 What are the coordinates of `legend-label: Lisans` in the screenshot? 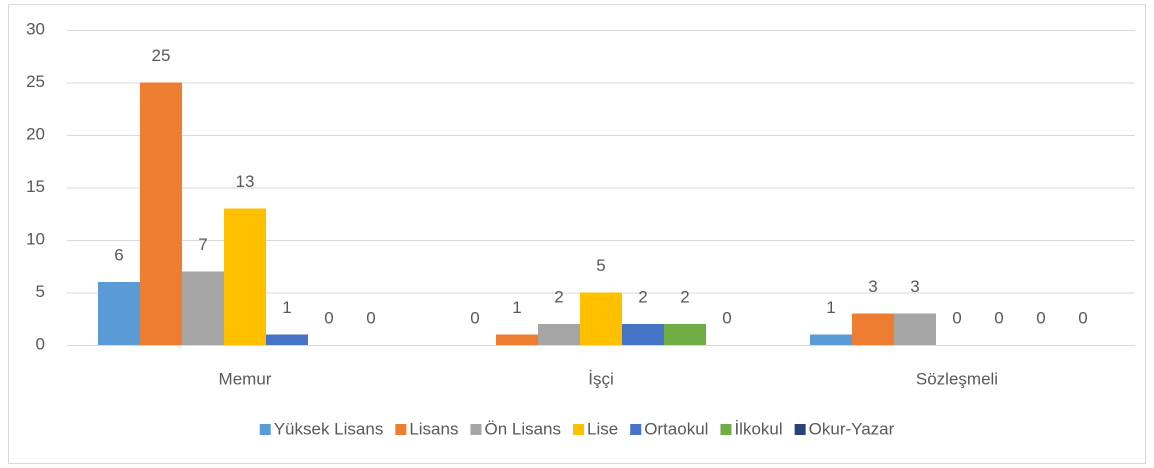 It's located at (433, 428).